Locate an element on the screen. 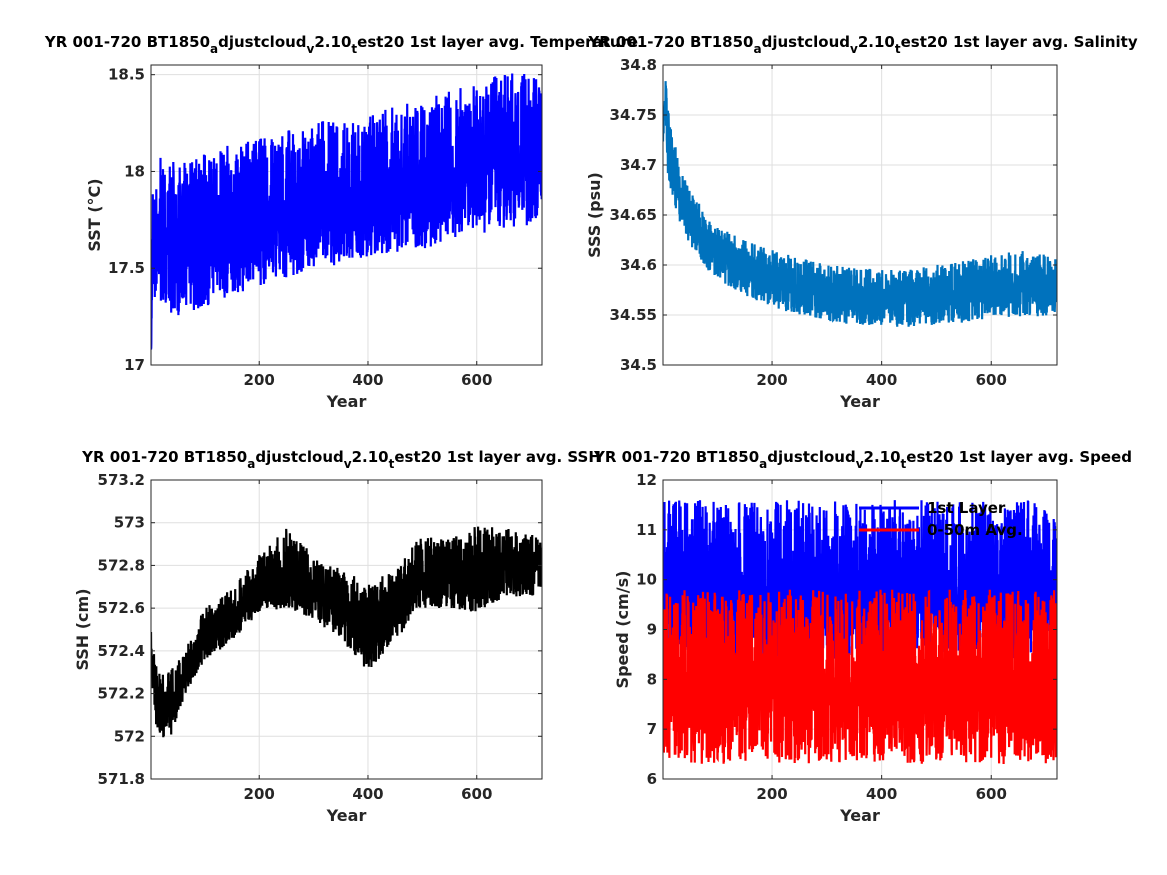 This screenshot has width=1167, height=875. y-tick-label: 573 is located at coordinates (129, 523).